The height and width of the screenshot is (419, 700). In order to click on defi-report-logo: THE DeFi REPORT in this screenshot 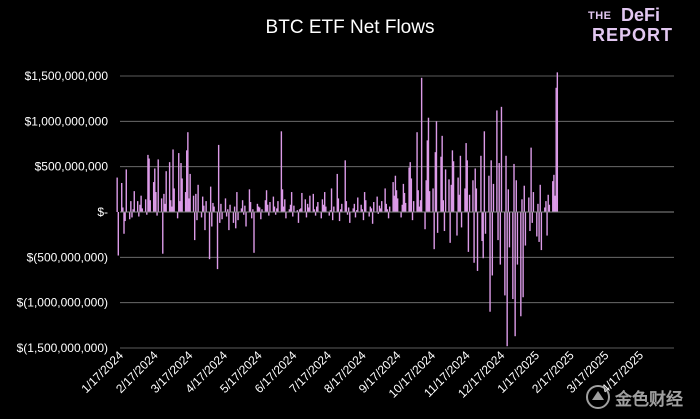, I will do `click(630, 25)`.